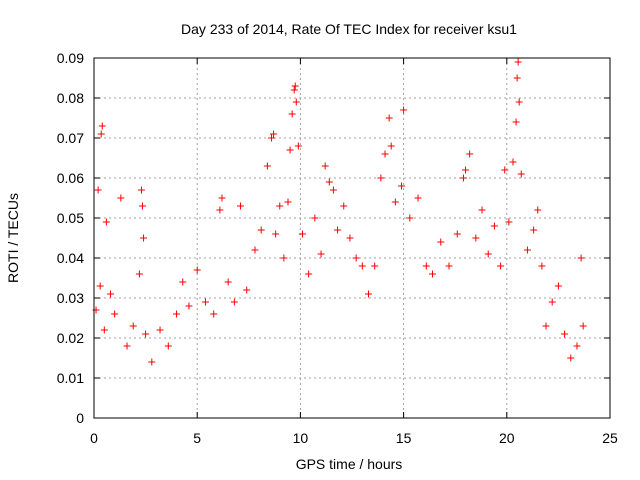  Describe the element at coordinates (197, 438) in the screenshot. I see `x-tick-label: 5` at that location.